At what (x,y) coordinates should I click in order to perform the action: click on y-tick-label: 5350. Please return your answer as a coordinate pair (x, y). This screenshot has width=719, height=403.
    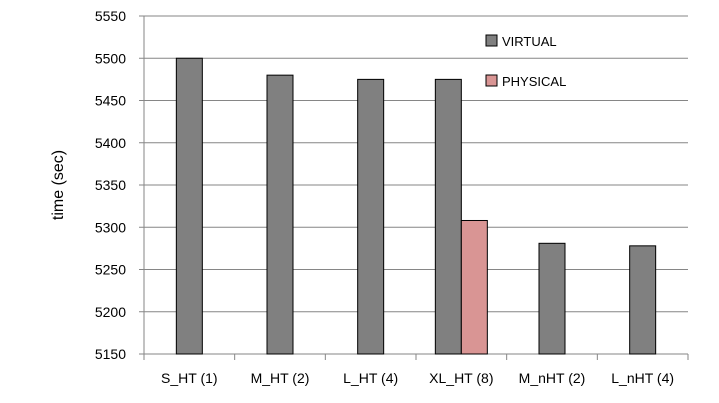
    Looking at the image, I should click on (110, 185).